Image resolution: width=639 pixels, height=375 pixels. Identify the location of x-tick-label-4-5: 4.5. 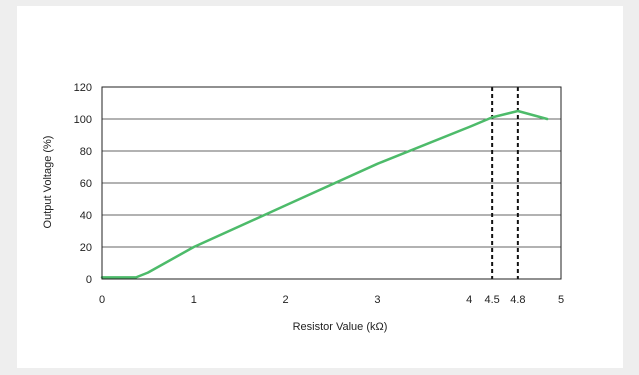
(492, 300).